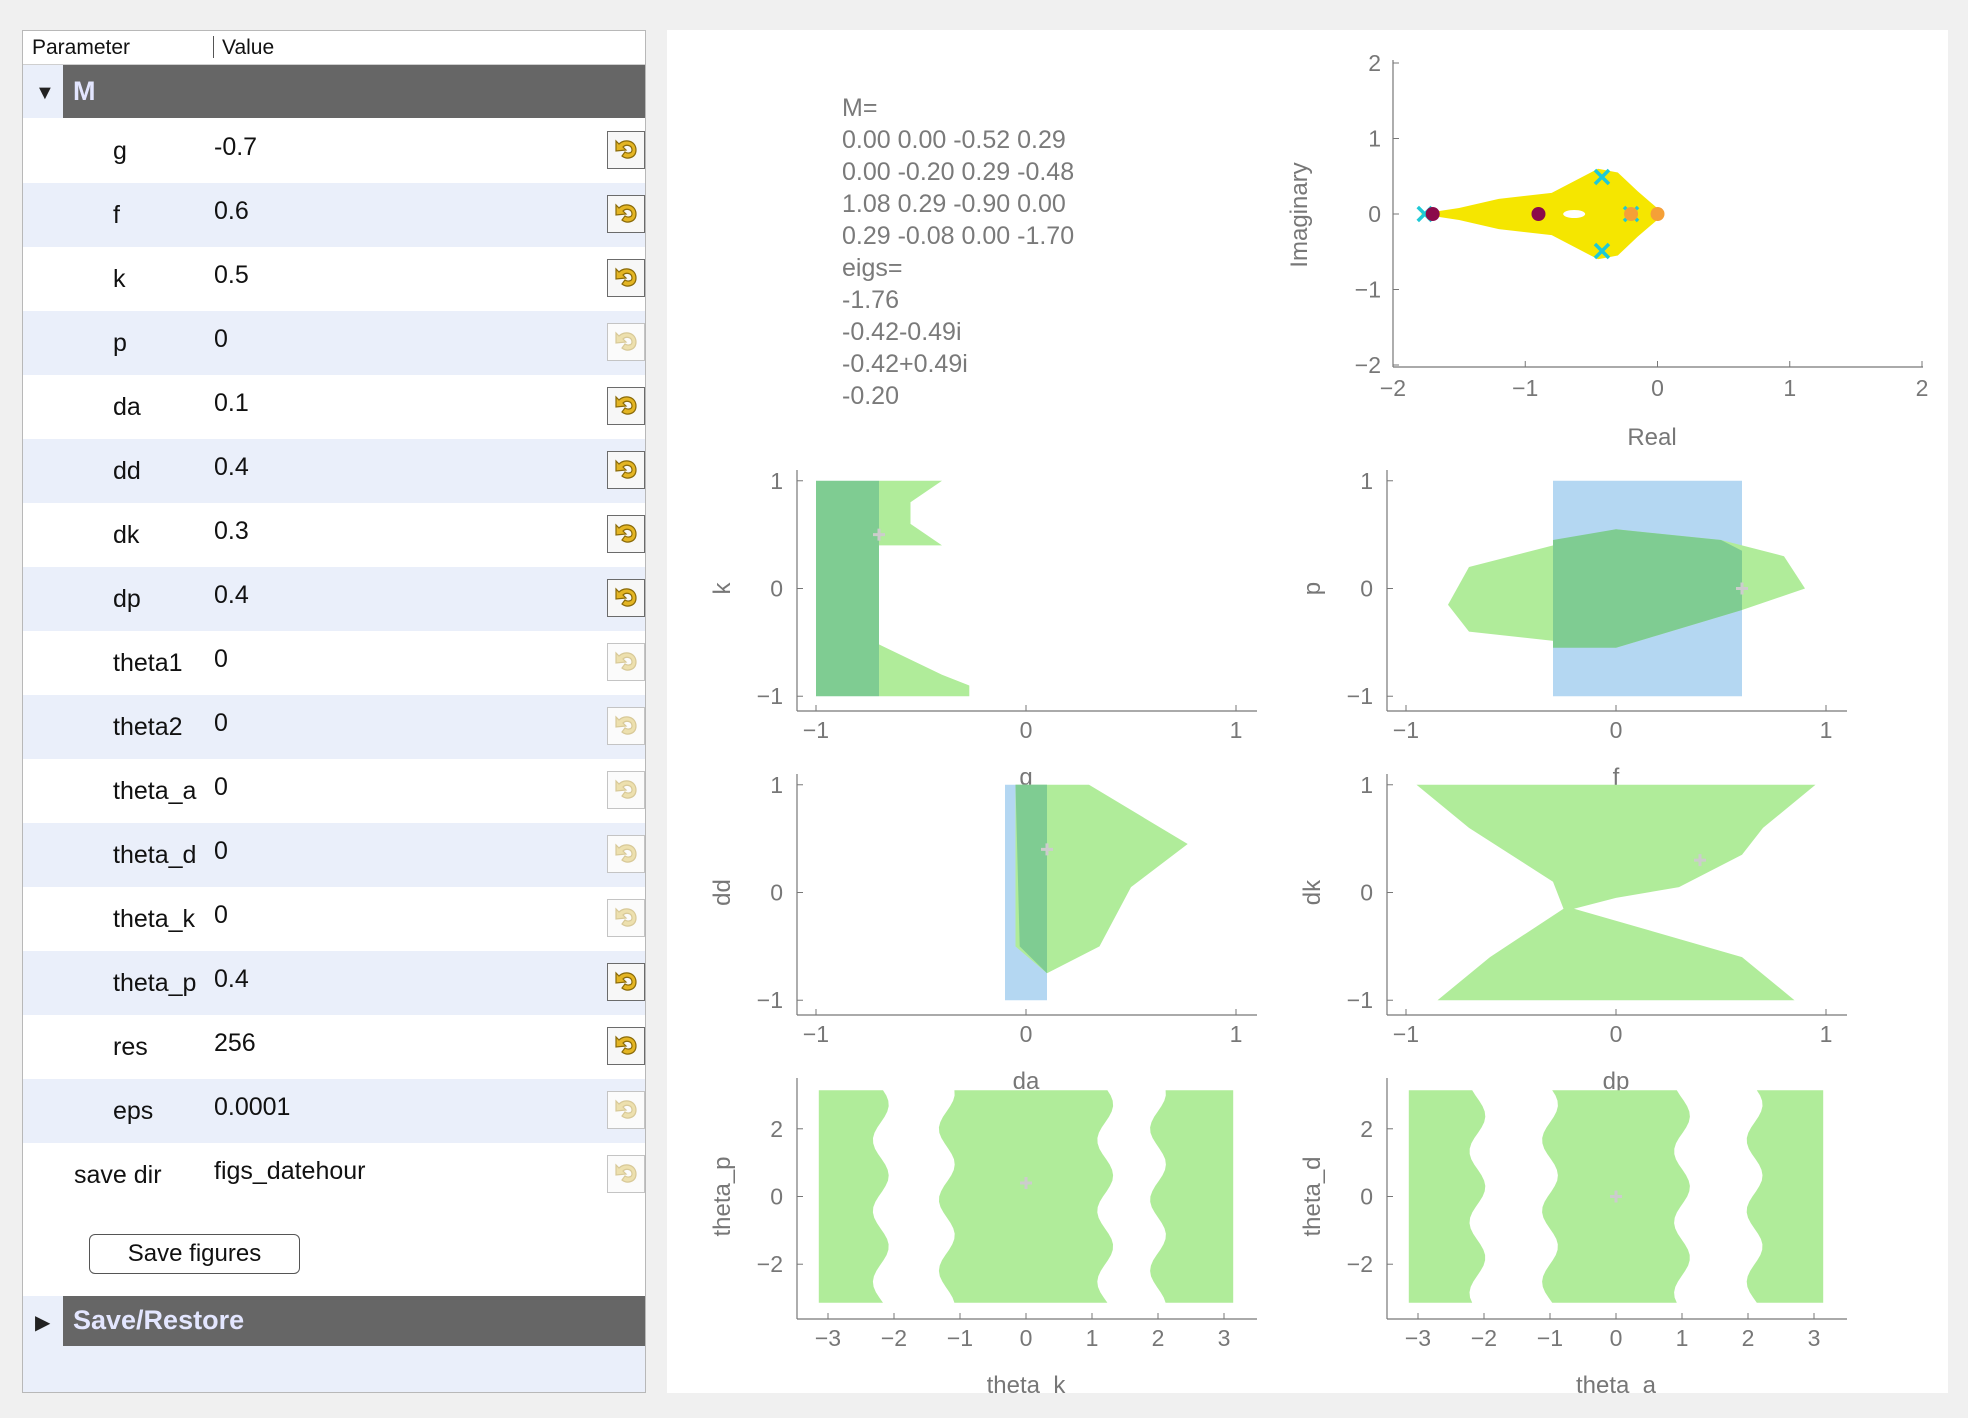 Image resolution: width=1968 pixels, height=1418 pixels. Describe the element at coordinates (1814, 1338) in the screenshot. I see `x-tick-label: 3` at that location.